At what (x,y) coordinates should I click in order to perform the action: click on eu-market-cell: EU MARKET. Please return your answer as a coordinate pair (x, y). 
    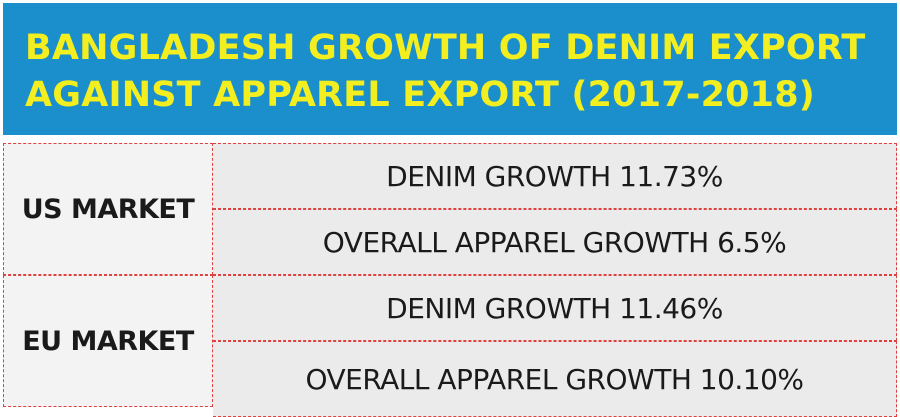
    Looking at the image, I should click on (108, 341).